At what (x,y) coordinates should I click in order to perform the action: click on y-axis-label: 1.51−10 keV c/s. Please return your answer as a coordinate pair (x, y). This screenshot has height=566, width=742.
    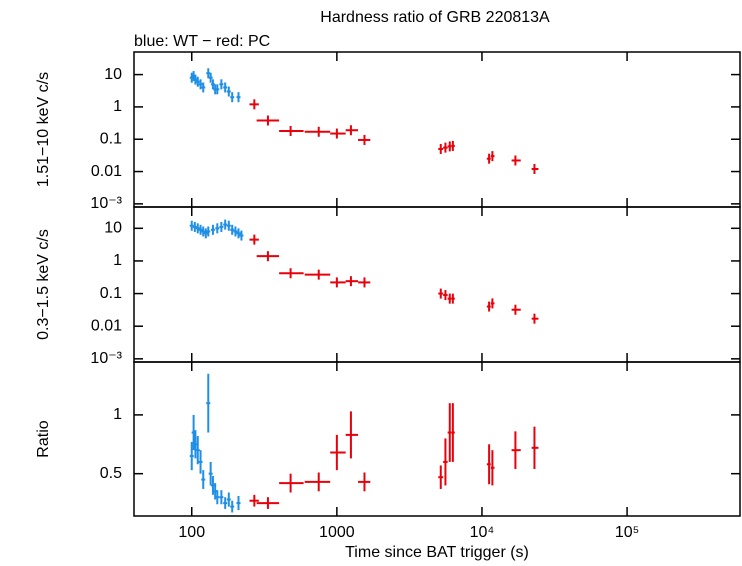
    Looking at the image, I should click on (43, 129).